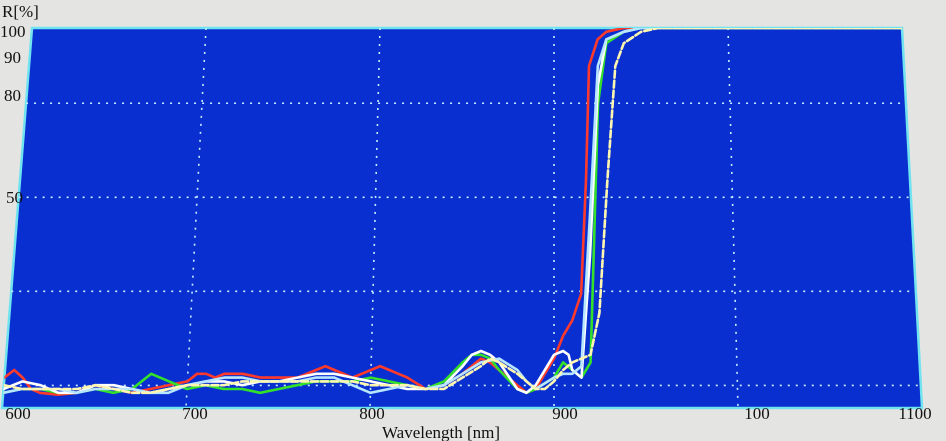 The image size is (946, 441). I want to click on y-axis-label: R[%], so click(20, 11).